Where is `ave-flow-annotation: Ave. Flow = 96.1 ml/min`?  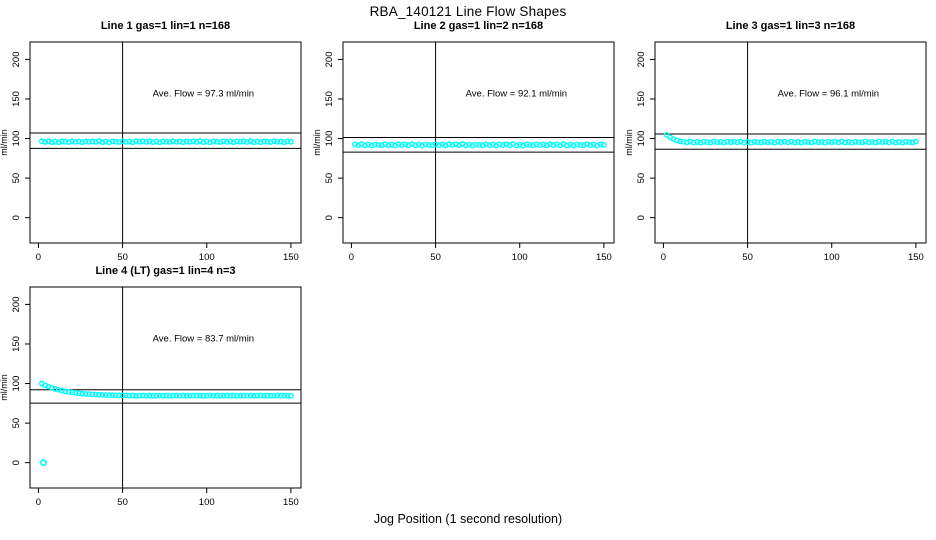 ave-flow-annotation: Ave. Flow = 96.1 ml/min is located at coordinates (828, 94).